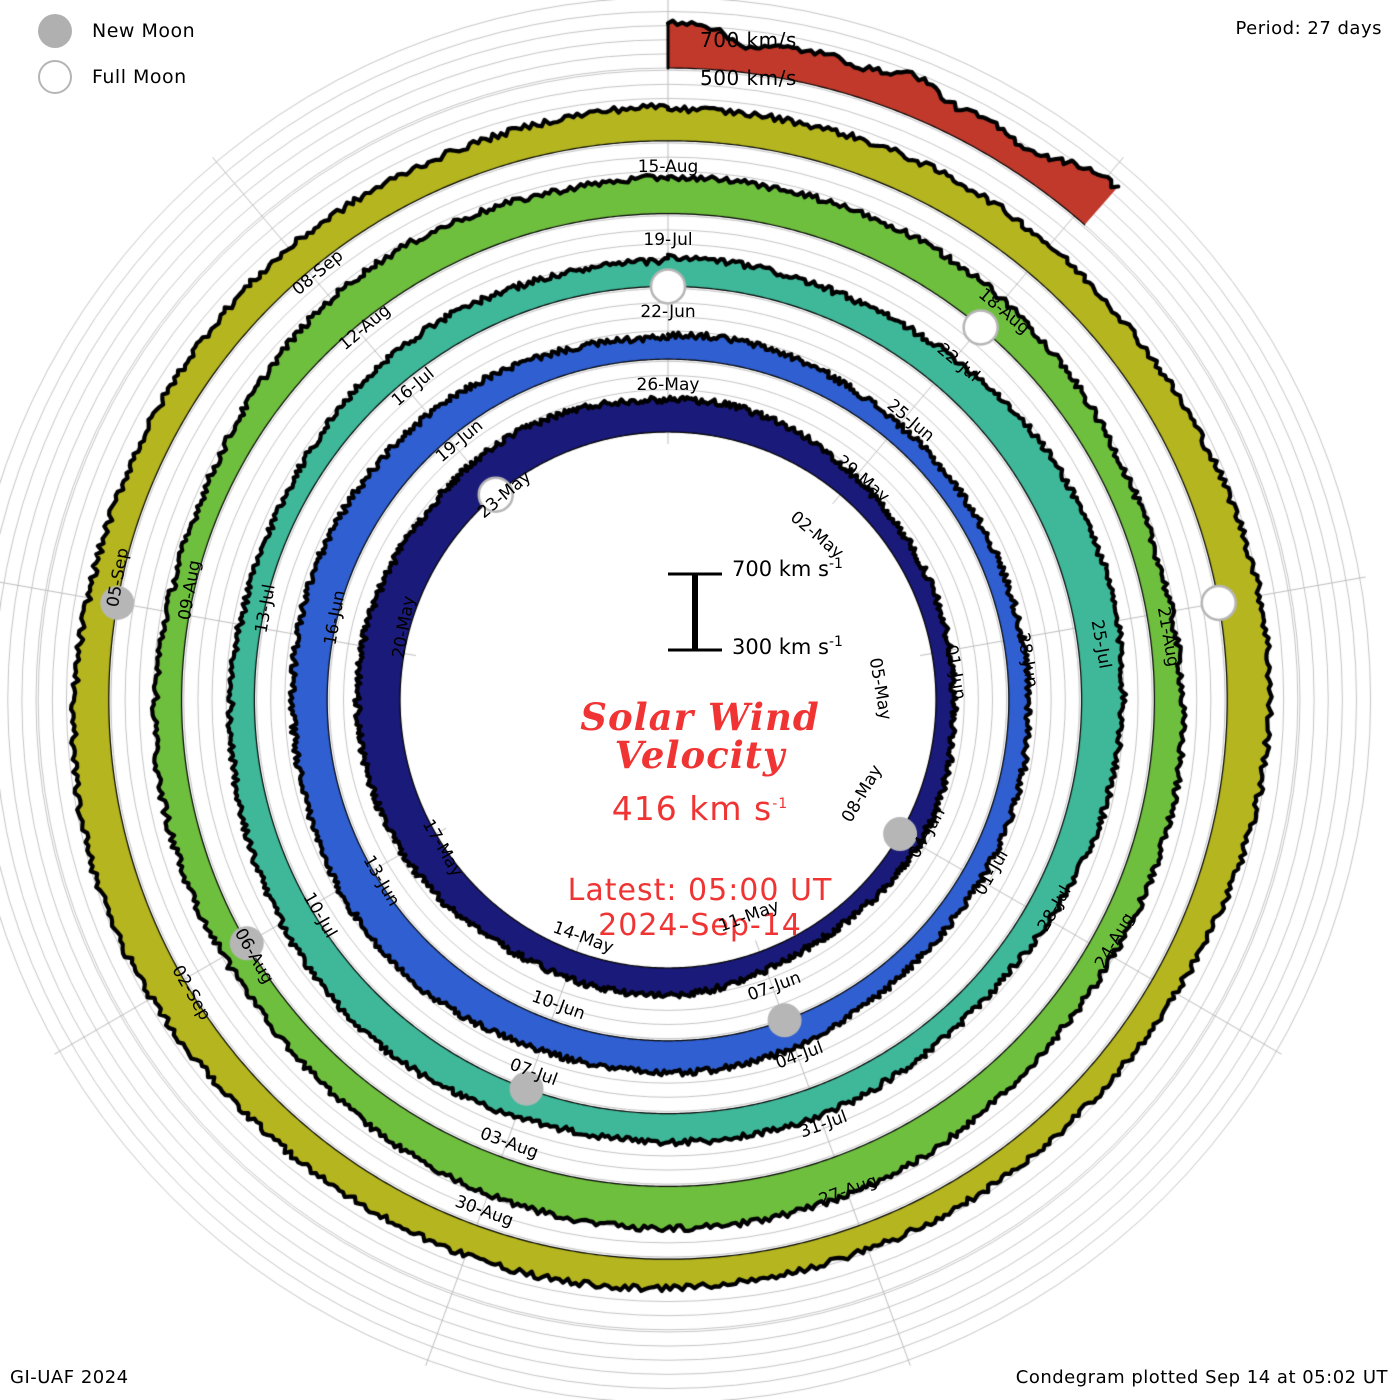 This screenshot has width=1400, height=1400. What do you see at coordinates (668, 312) in the screenshot?
I see `date-label: 22-Jun` at bounding box center [668, 312].